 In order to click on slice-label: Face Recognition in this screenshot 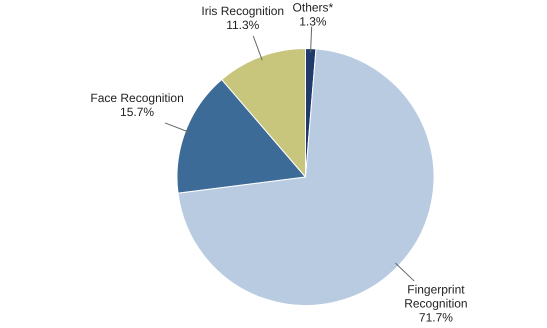, I will do `click(137, 98)`.